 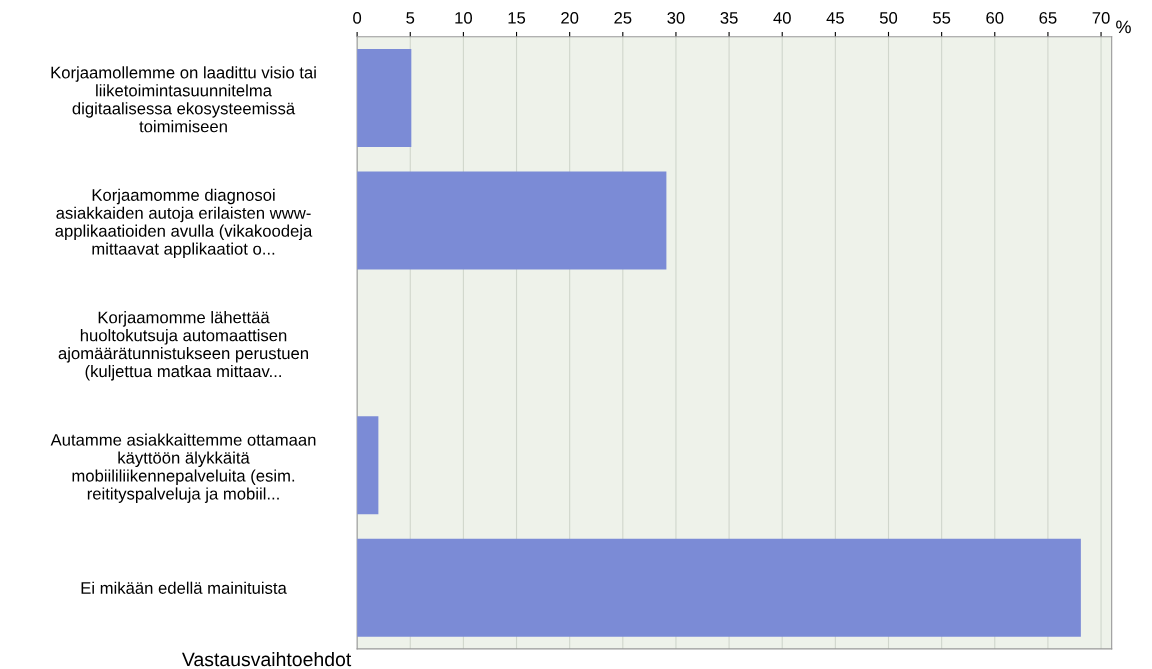 What do you see at coordinates (266, 659) in the screenshot?
I see `y-axis-title: Vastausvaihtoehdot` at bounding box center [266, 659].